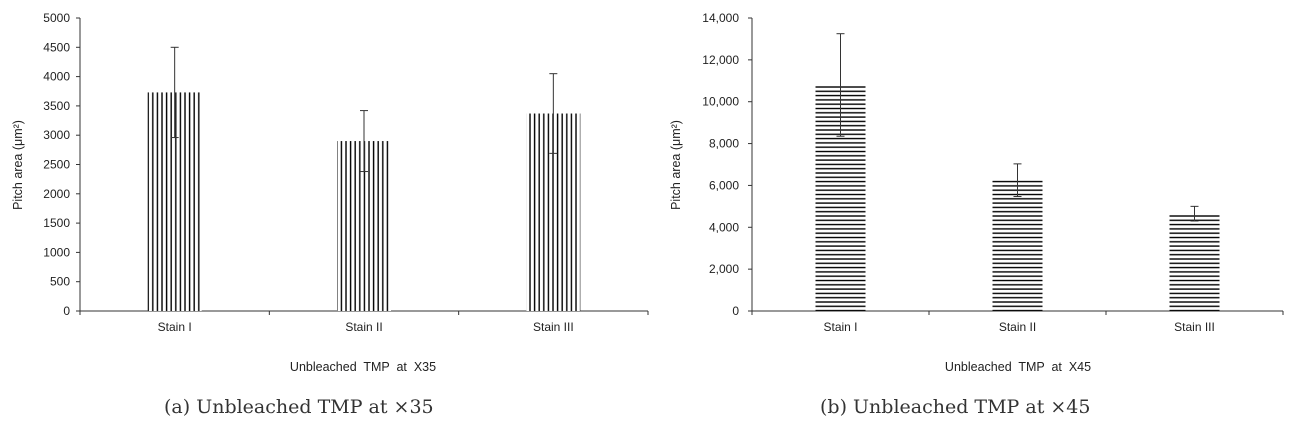  I want to click on chart-b-caption: (b) Unbleached TMP at ×45, so click(955, 407).